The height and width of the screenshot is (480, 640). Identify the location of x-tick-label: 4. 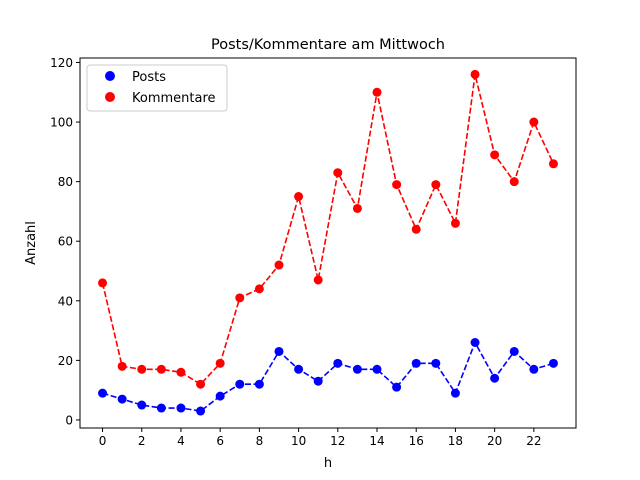
(181, 441).